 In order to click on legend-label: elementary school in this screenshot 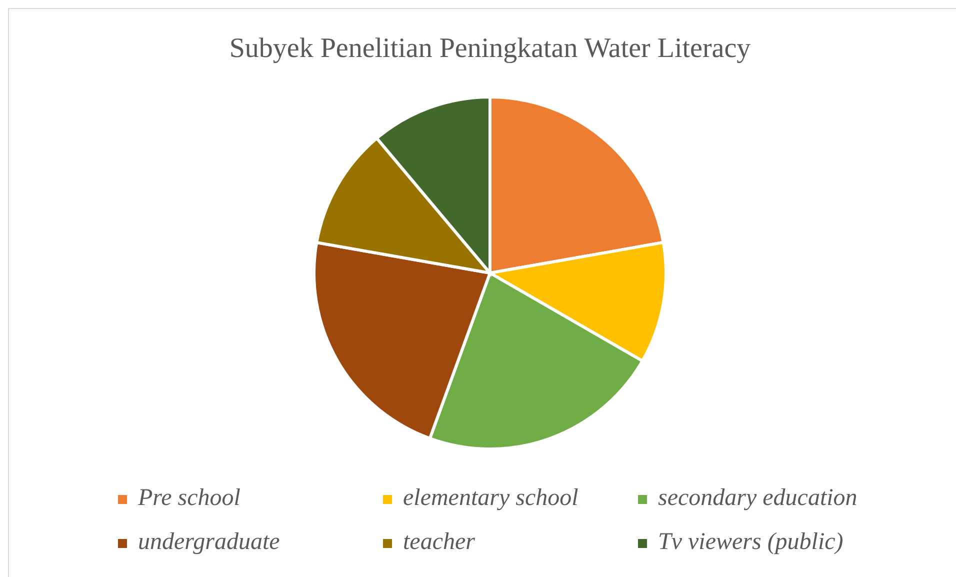, I will do `click(491, 498)`.